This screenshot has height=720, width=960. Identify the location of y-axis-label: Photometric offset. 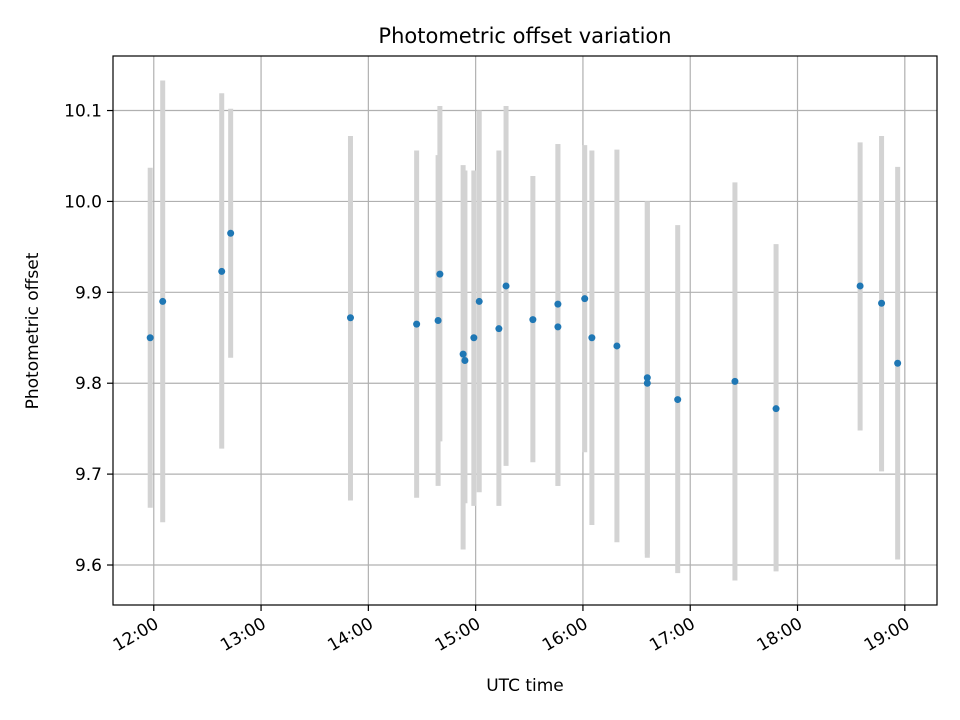
(33, 330).